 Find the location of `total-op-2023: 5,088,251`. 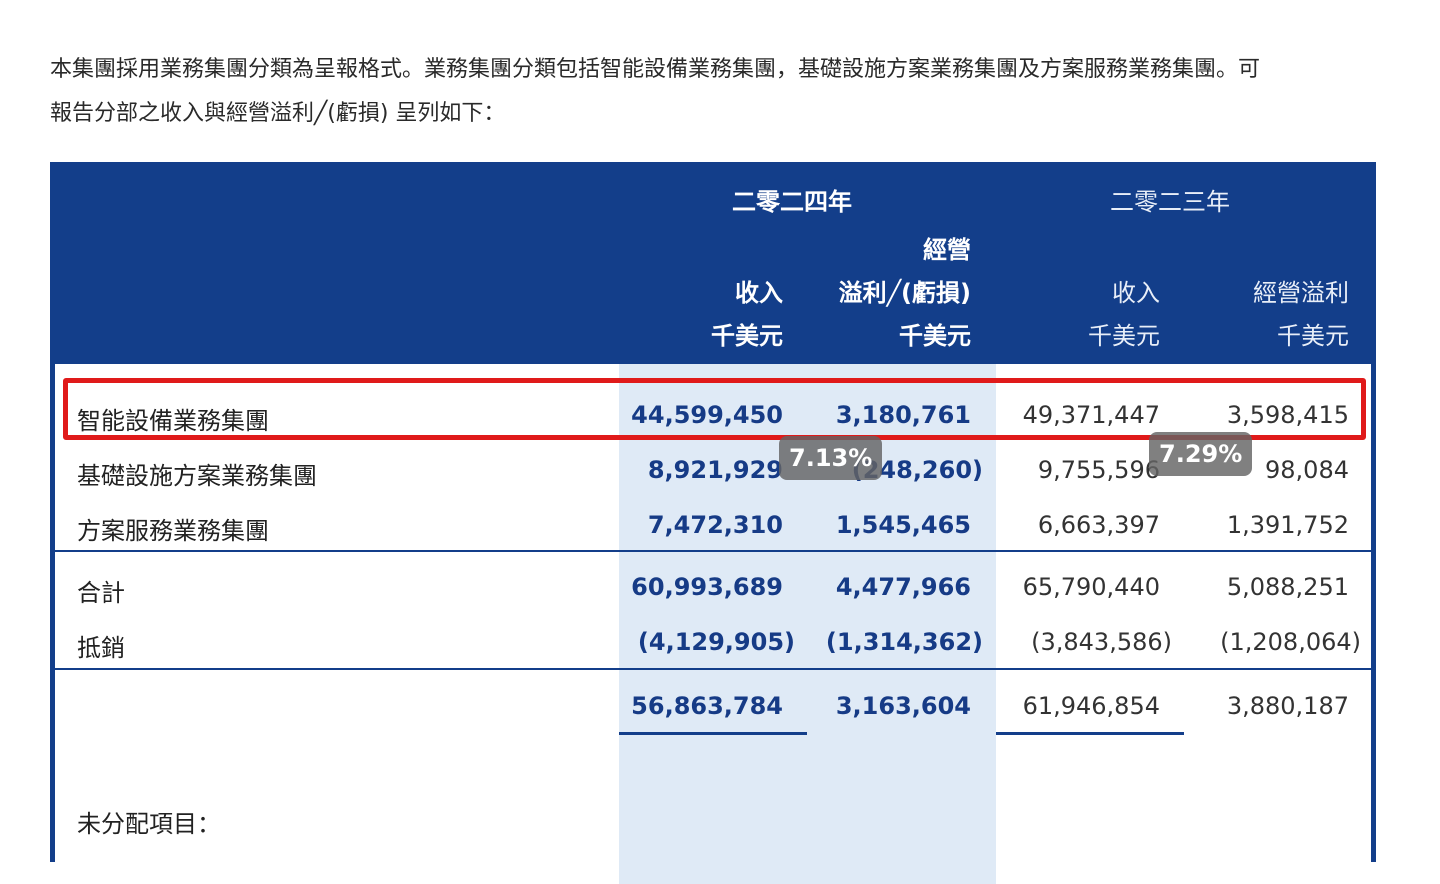

total-op-2023: 5,088,251 is located at coordinates (1287, 587).